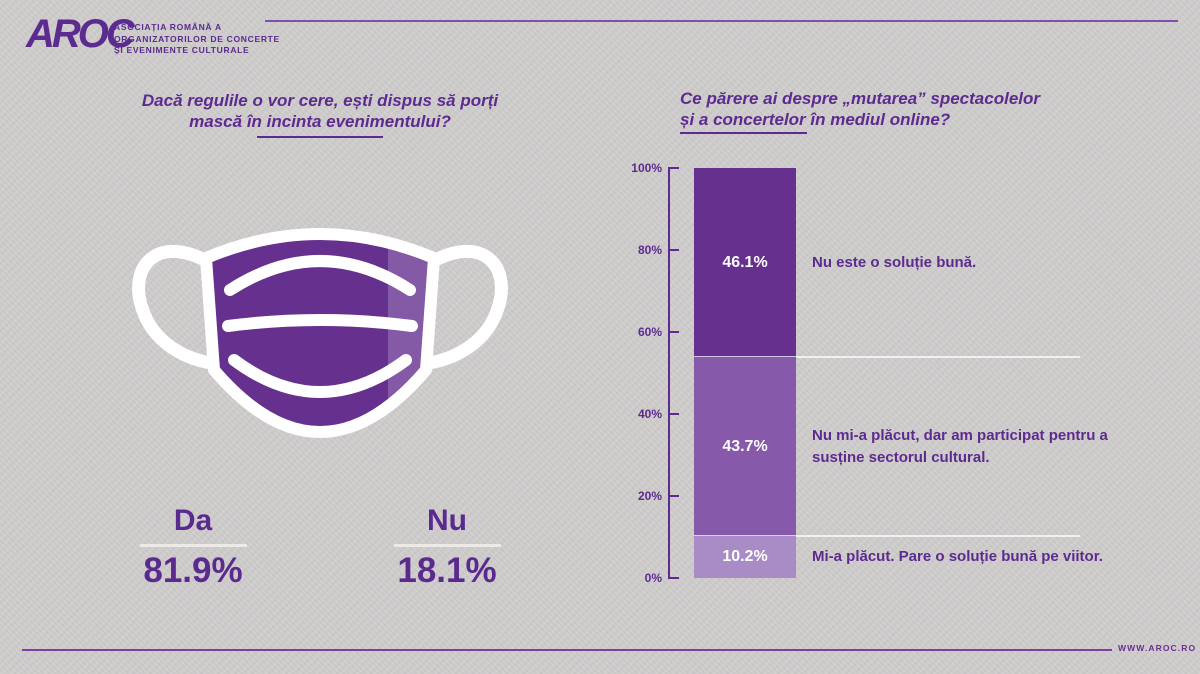 This screenshot has width=1200, height=674. What do you see at coordinates (320, 275) in the screenshot?
I see `mask-fold-top` at bounding box center [320, 275].